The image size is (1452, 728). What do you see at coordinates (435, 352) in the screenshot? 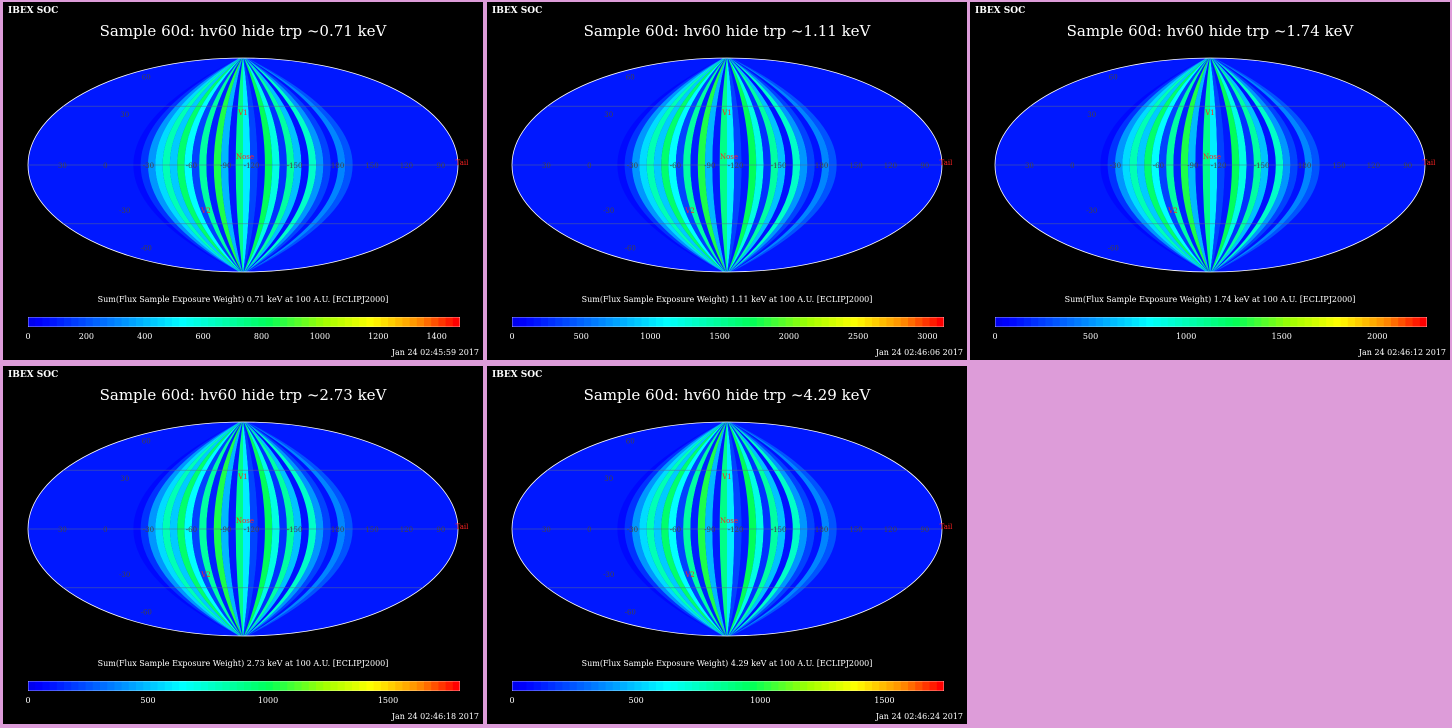
I see `timestamp: Jan 24 02:45:59 2017` at bounding box center [435, 352].